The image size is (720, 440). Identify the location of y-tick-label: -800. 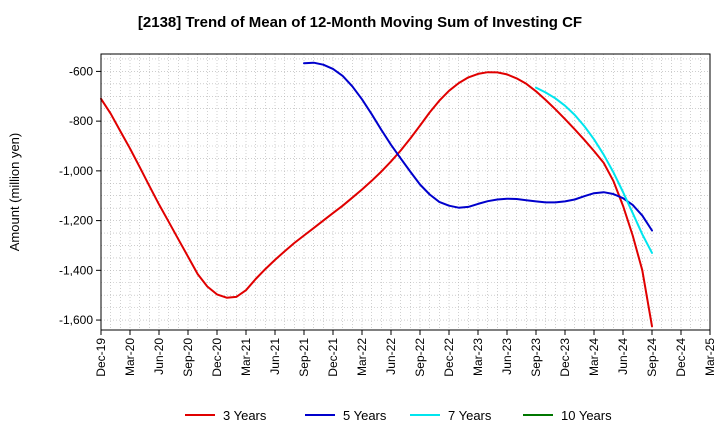
(81, 121).